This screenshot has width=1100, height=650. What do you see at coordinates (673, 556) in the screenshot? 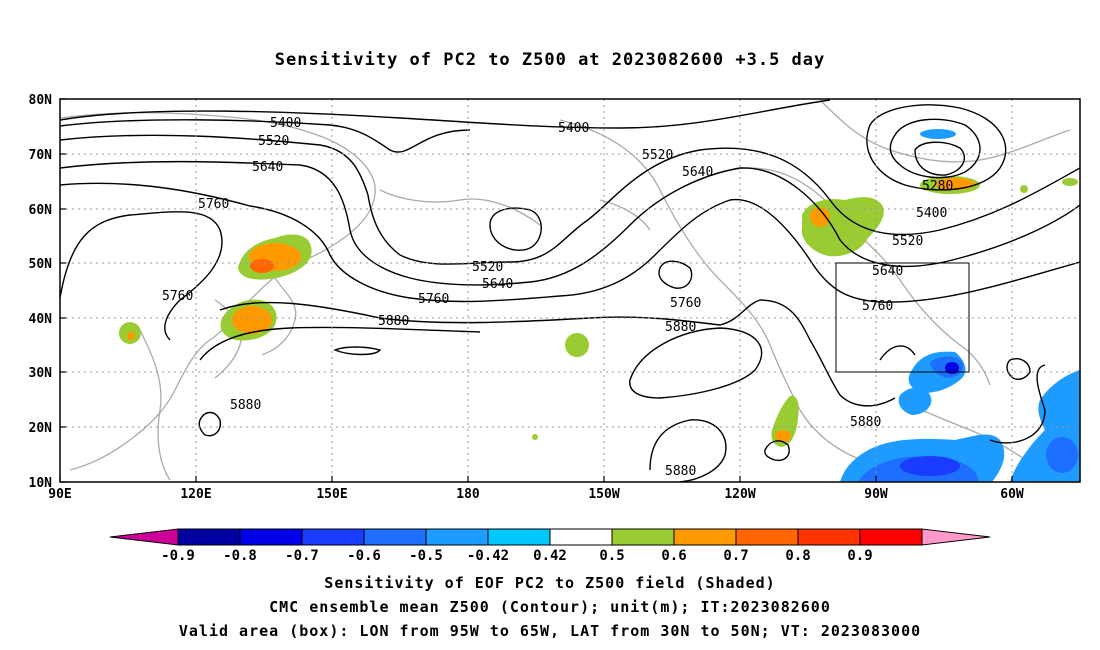
I see `colorbar-label: 0.6` at bounding box center [673, 556].